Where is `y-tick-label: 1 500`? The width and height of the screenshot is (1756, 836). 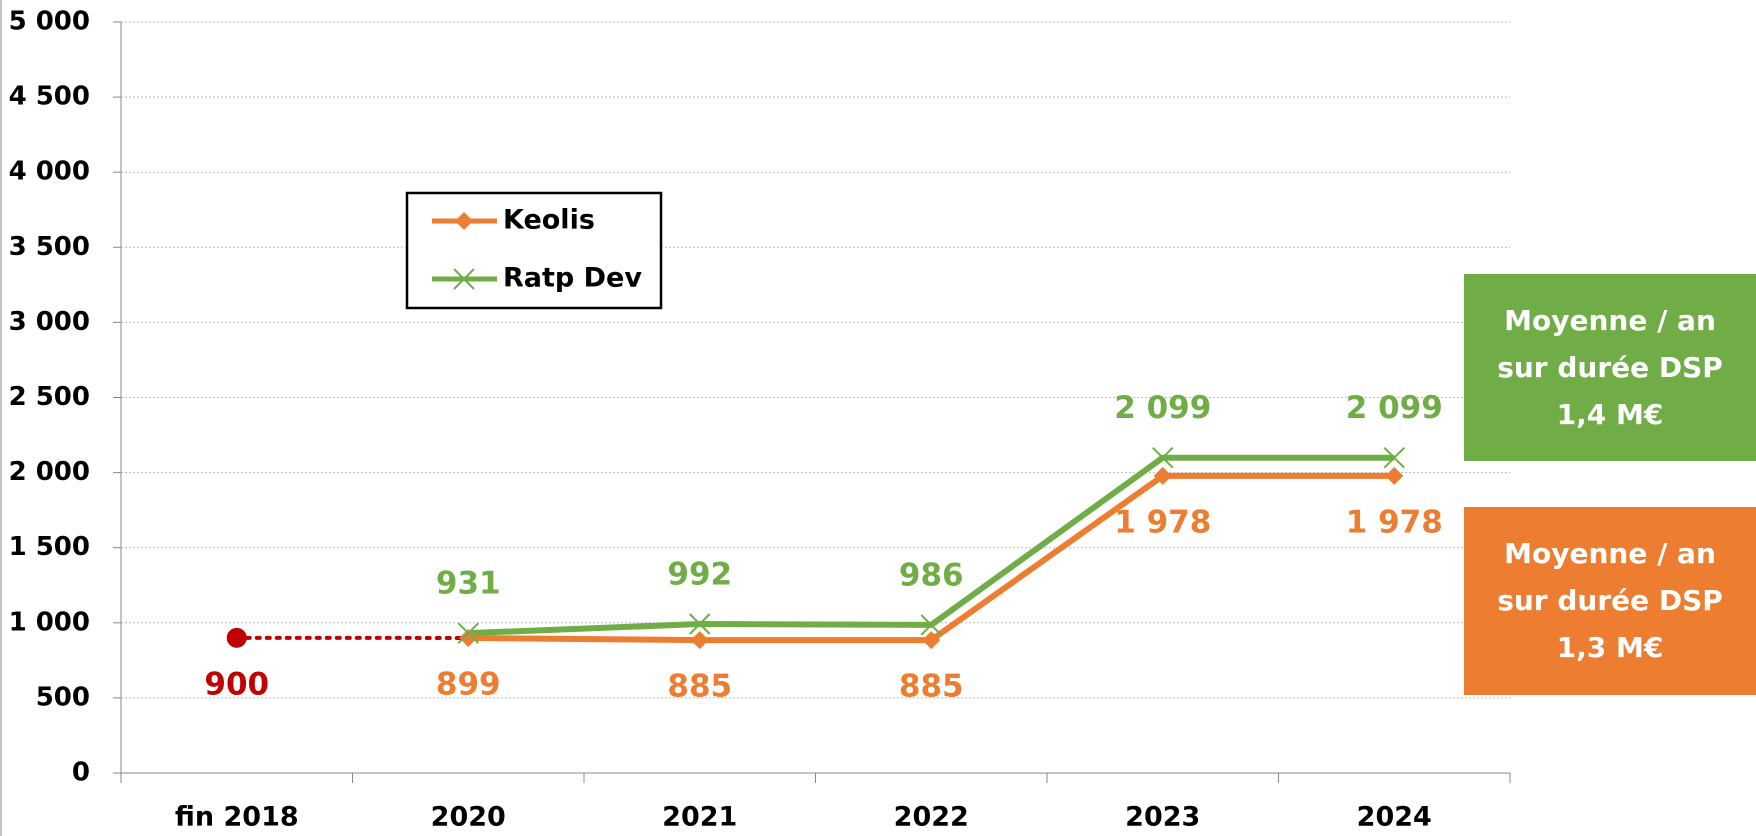
y-tick-label: 1 500 is located at coordinates (49, 547).